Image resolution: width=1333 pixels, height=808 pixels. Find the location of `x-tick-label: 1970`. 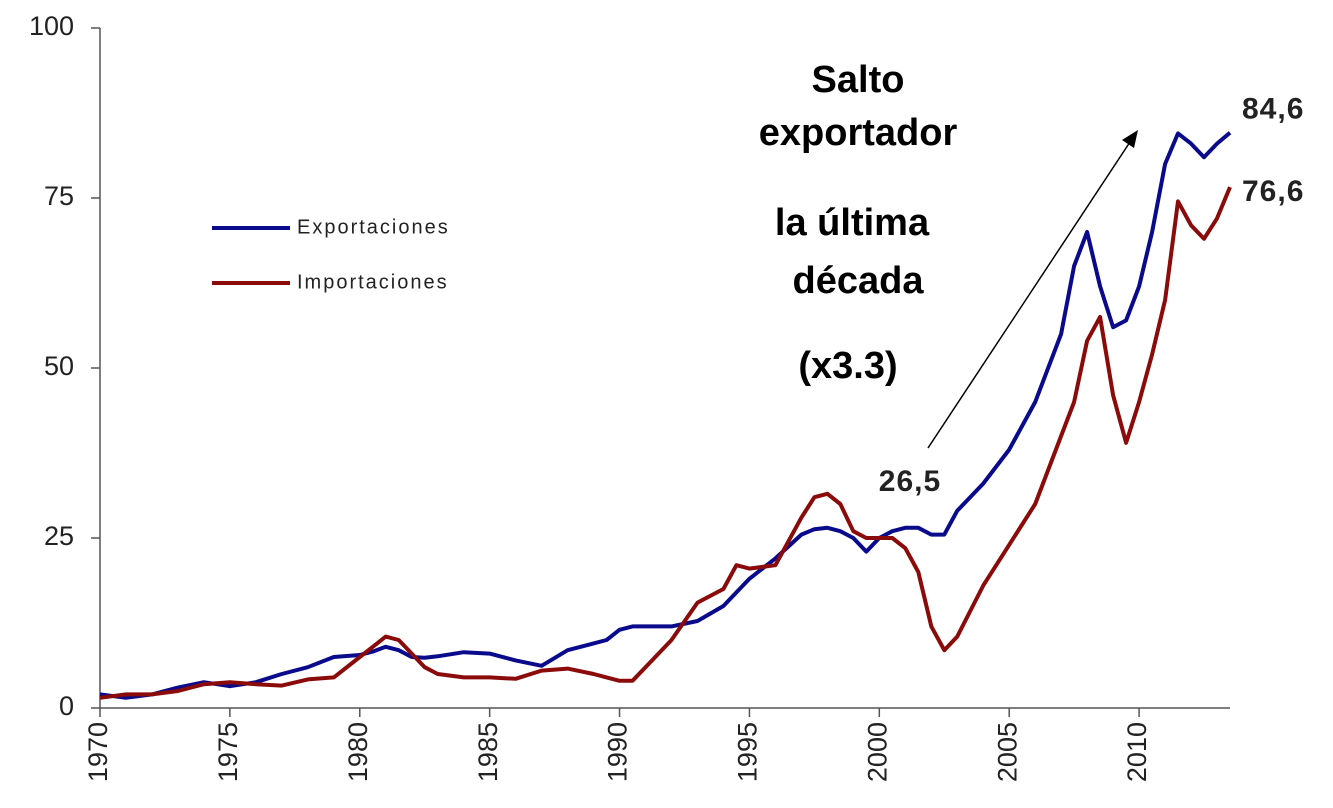

x-tick-label: 1970 is located at coordinates (98, 752).